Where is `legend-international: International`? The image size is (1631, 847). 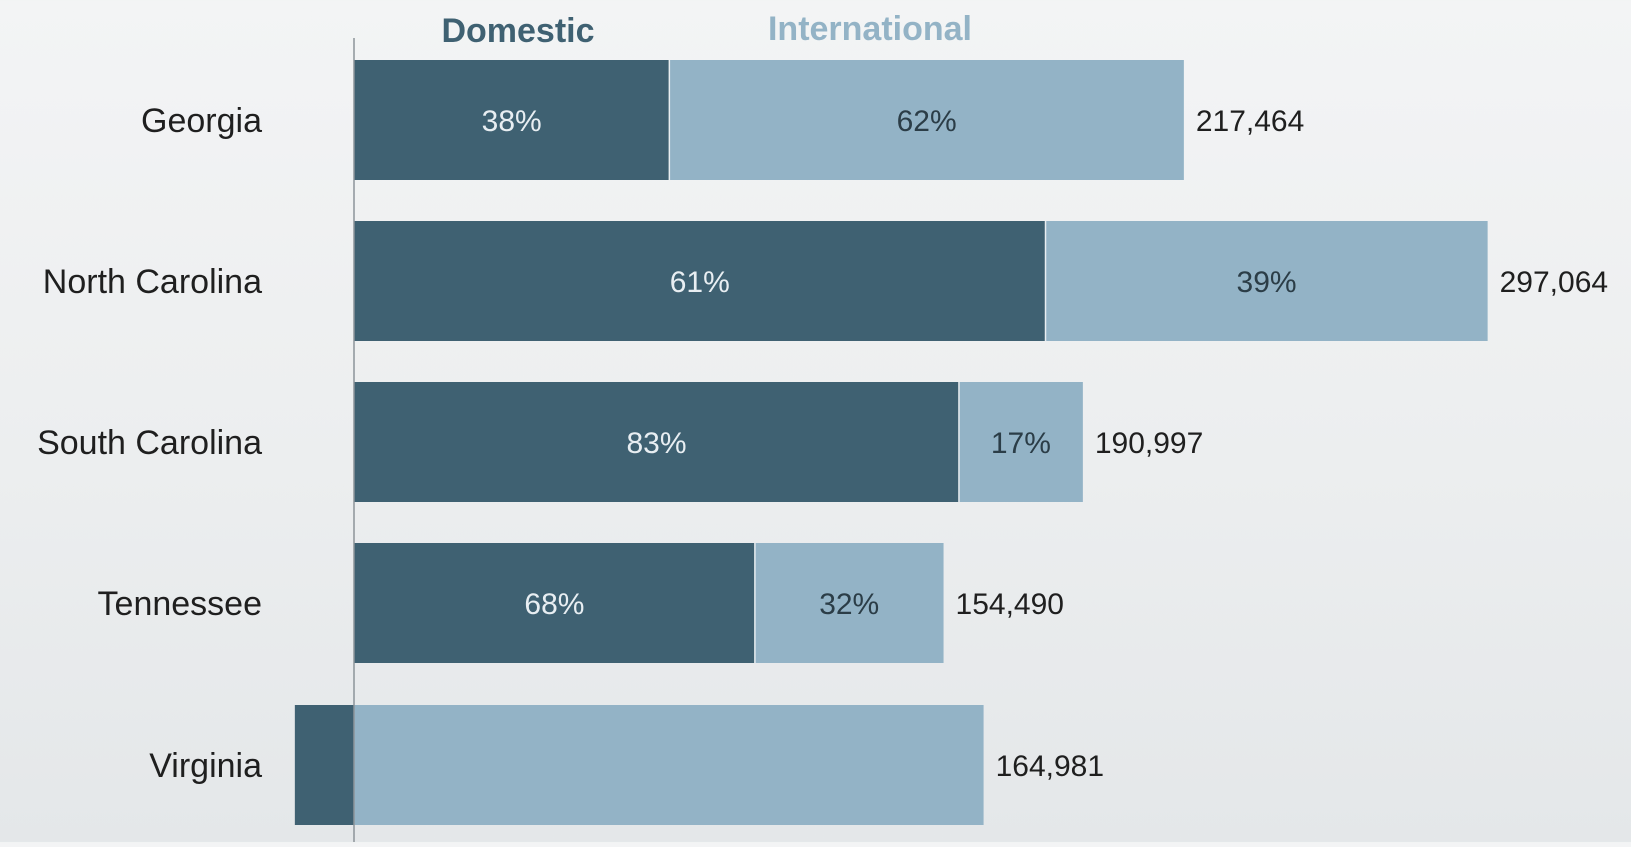 legend-international: International is located at coordinates (870, 29).